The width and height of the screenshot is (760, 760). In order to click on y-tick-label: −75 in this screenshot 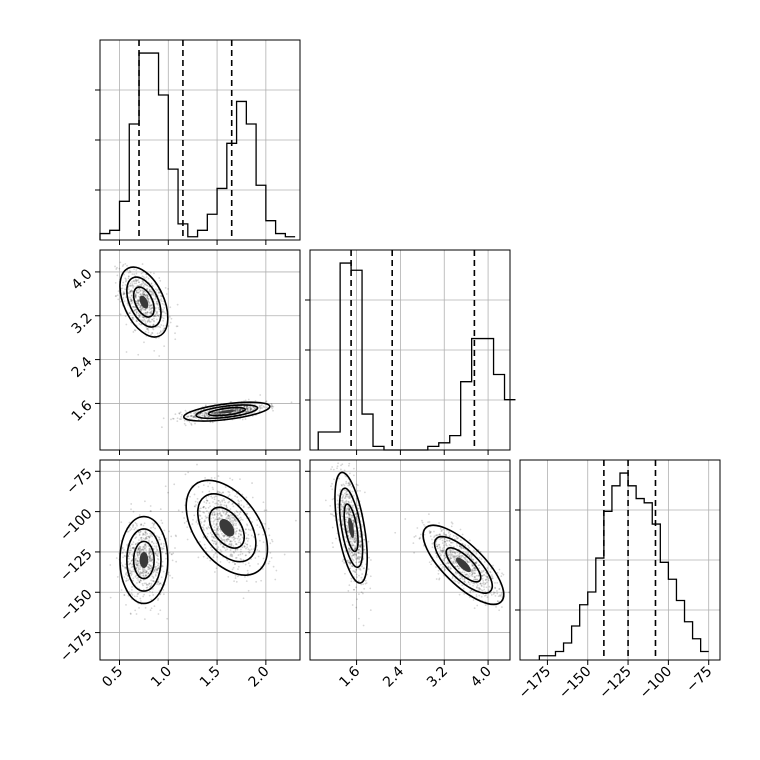, I will do `click(79, 482)`.